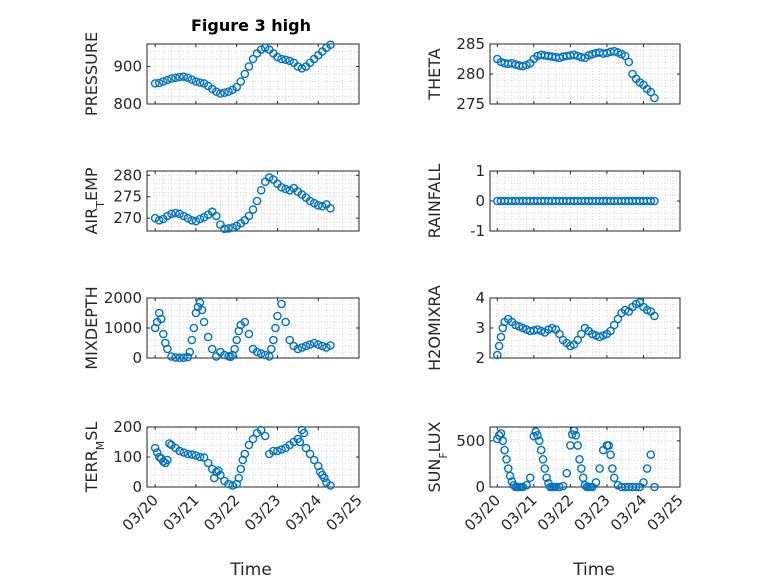 Image resolution: width=778 pixels, height=583 pixels. What do you see at coordinates (470, 44) in the screenshot?
I see `y-tick-label: 285` at bounding box center [470, 44].